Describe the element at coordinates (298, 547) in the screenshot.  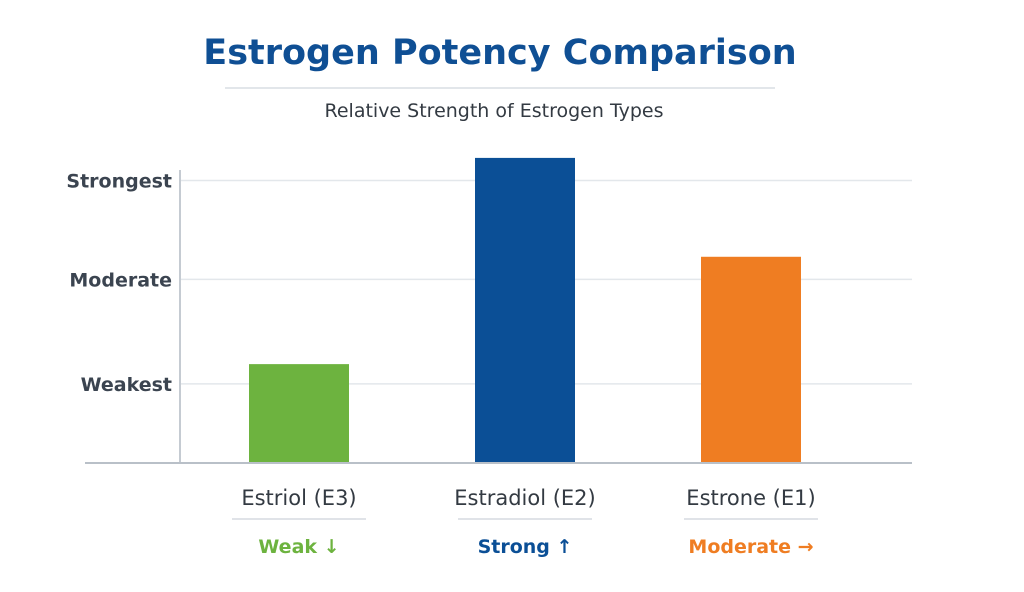
I see `category-note: Weak ↓` at that location.